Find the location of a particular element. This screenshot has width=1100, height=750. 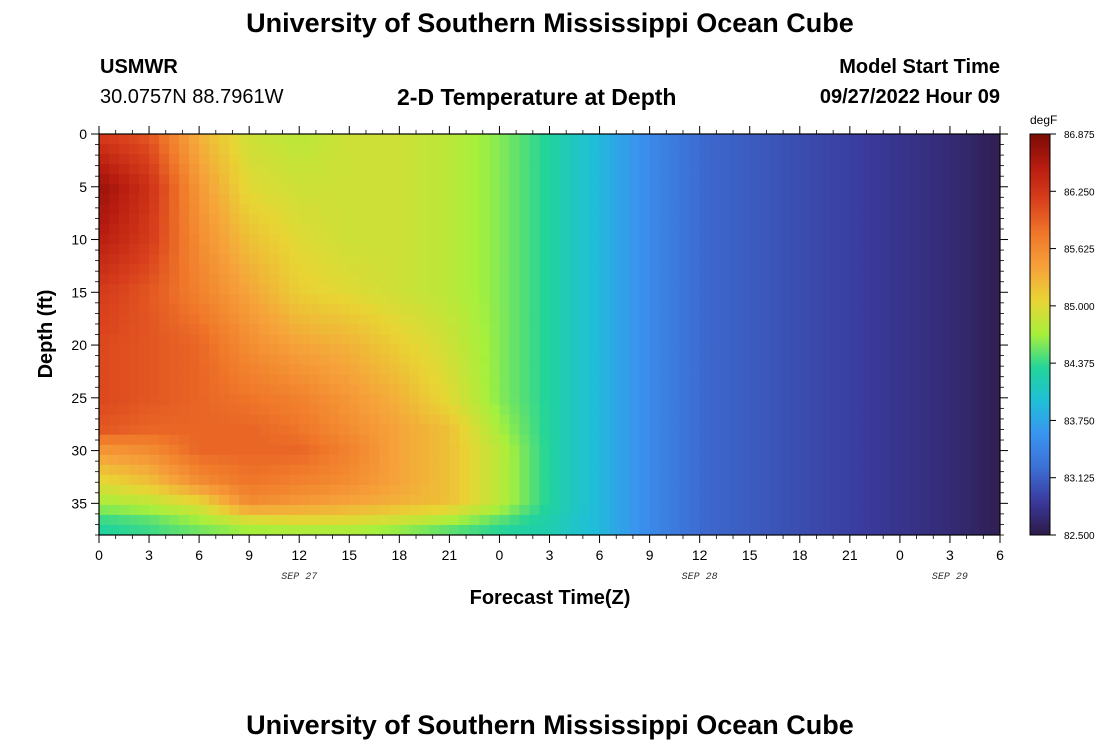

x-tick-label: 3 is located at coordinates (550, 555).